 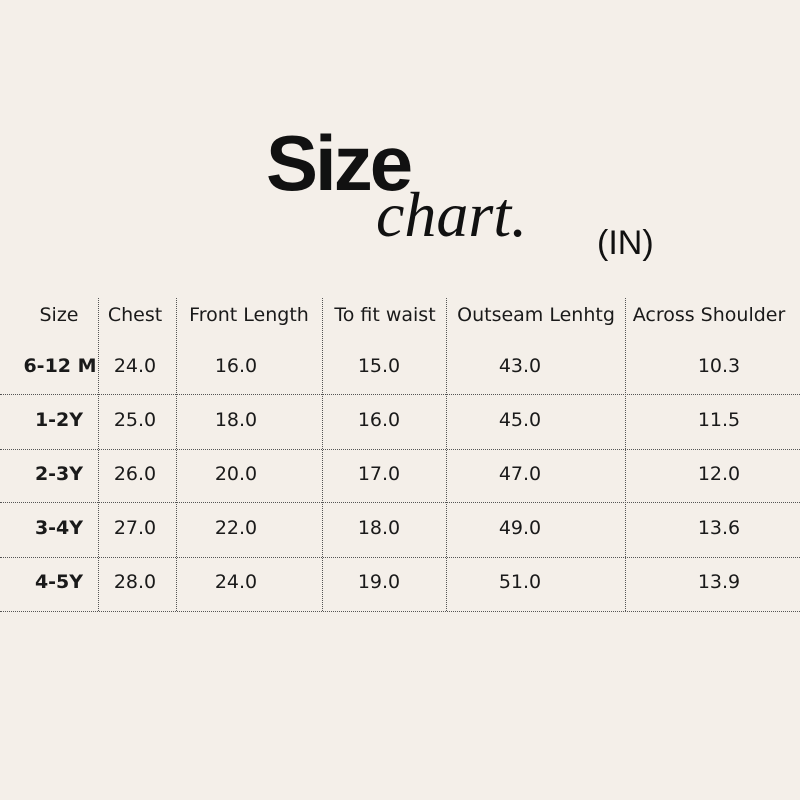 I want to click on size-label: 1-2Y, so click(x=59, y=420).